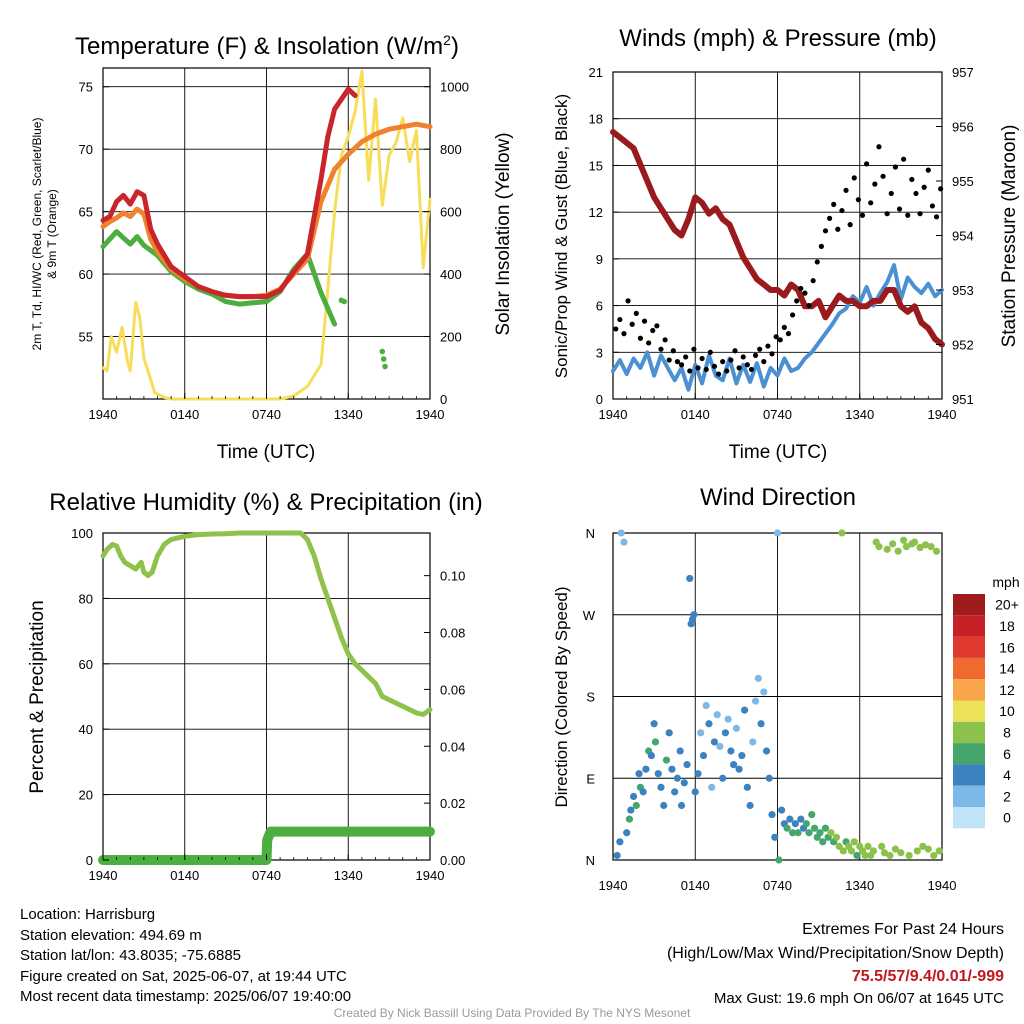 This screenshot has height=1024, width=1024. Describe the element at coordinates (86, 87) in the screenshot. I see `temperature-ytick-left-label: 75` at that location.